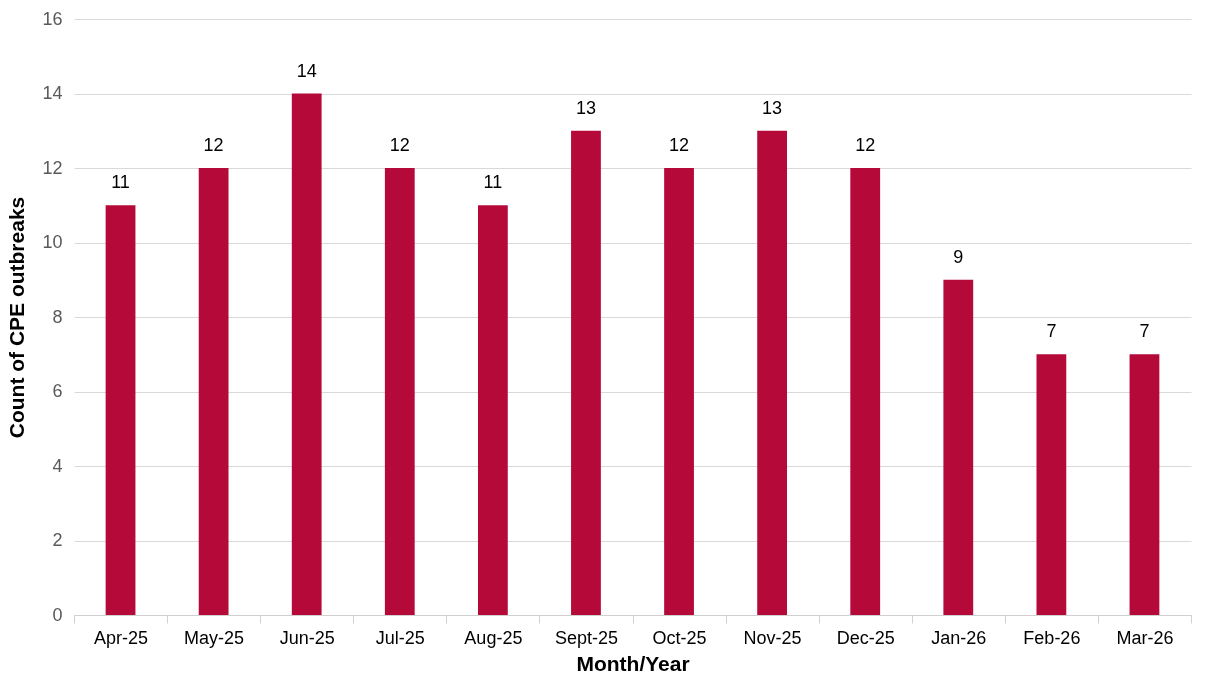 Image resolution: width=1206 pixels, height=695 pixels. I want to click on y-tick-label: 6, so click(57, 391).